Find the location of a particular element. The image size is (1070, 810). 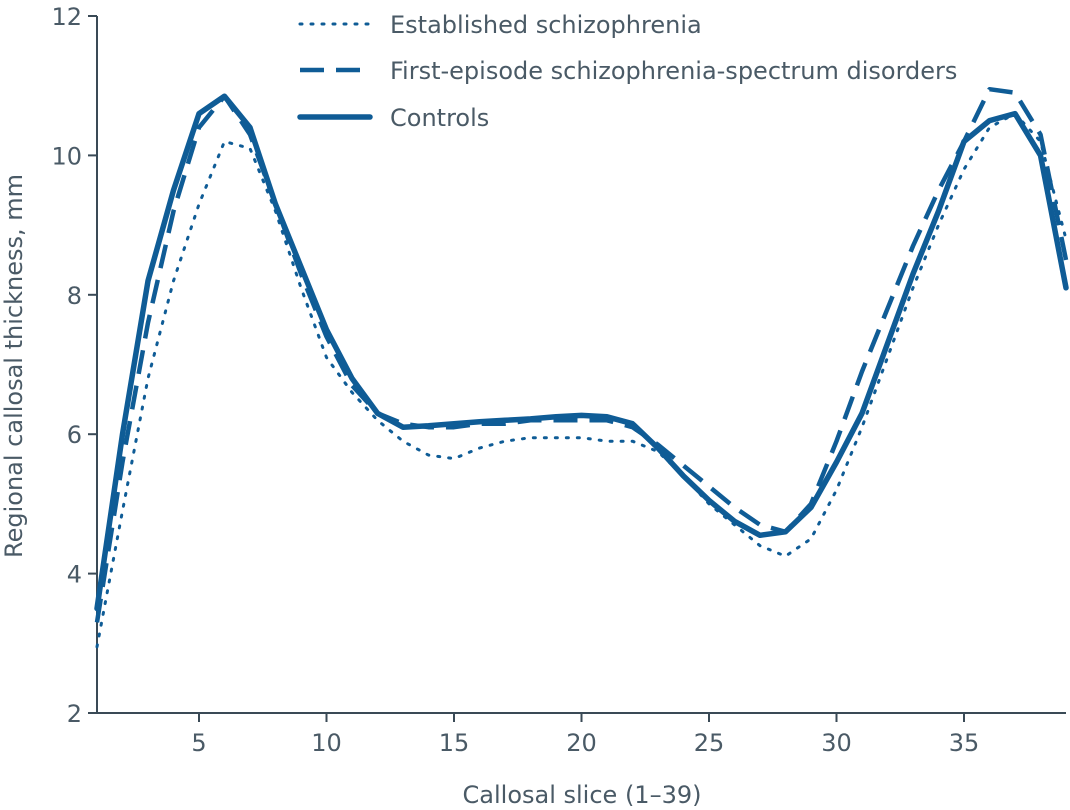

x-tick-label: 20 is located at coordinates (581, 743).